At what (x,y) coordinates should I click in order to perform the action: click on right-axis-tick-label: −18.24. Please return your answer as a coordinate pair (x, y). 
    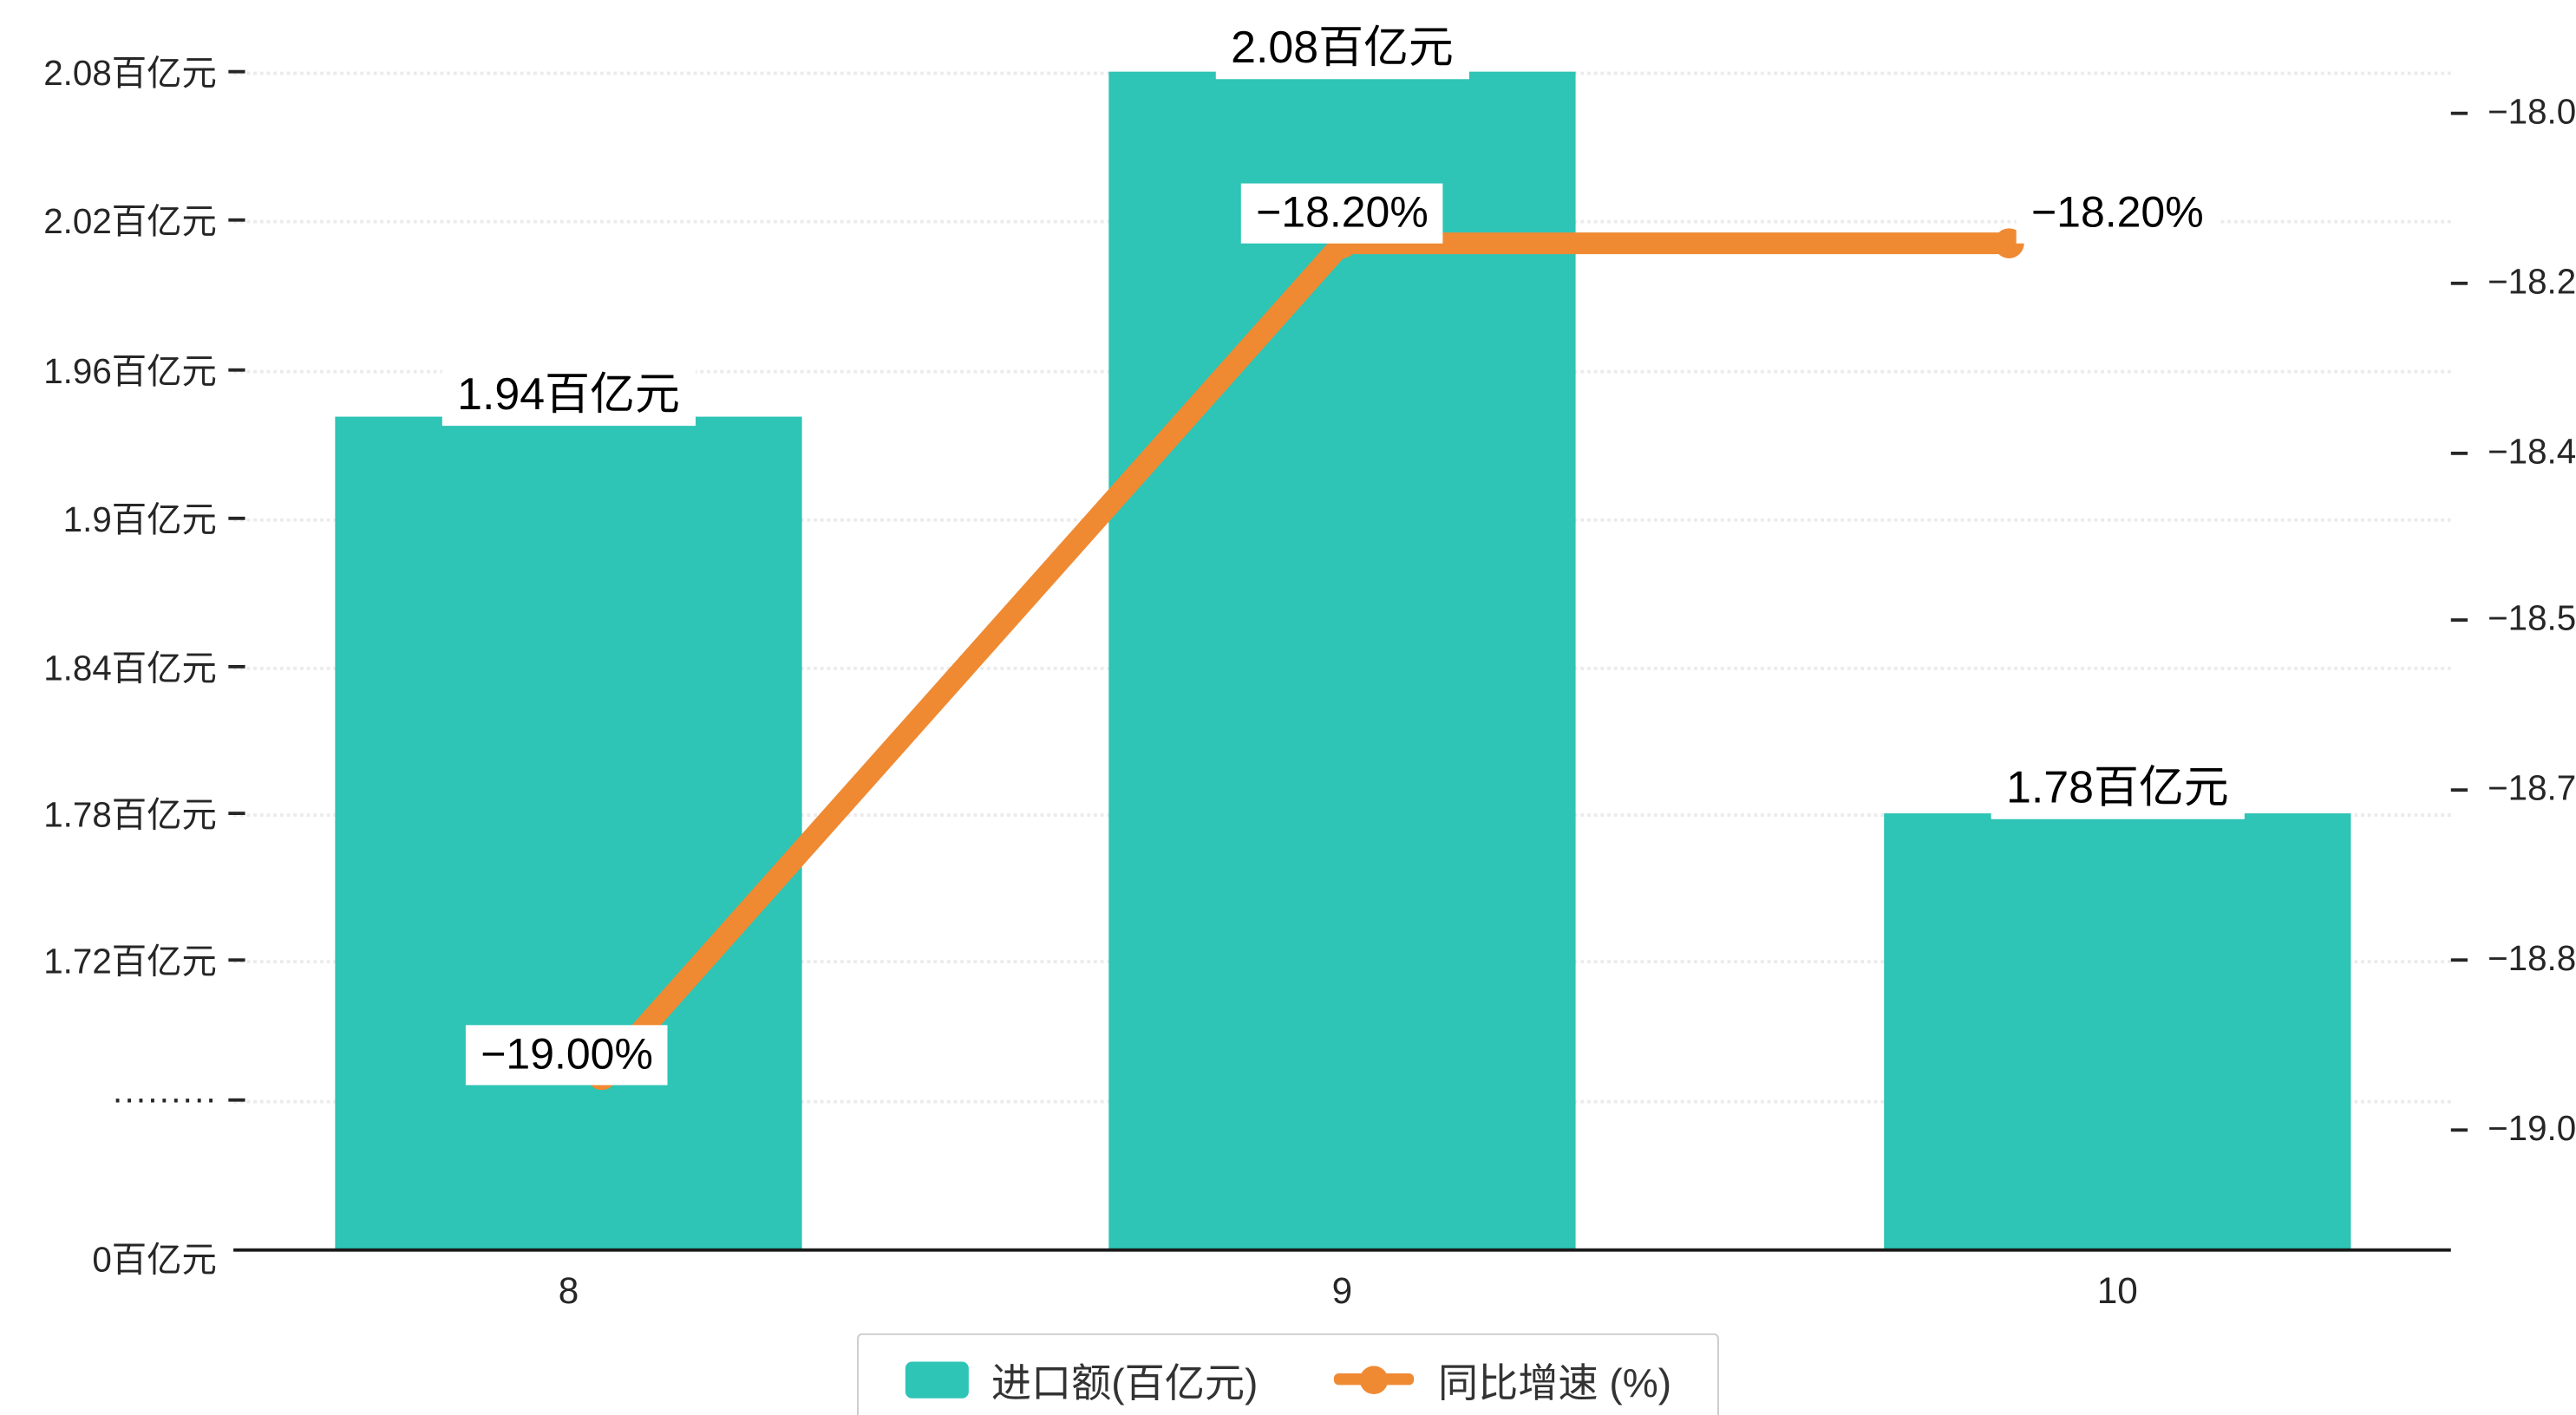
    Looking at the image, I should click on (2532, 282).